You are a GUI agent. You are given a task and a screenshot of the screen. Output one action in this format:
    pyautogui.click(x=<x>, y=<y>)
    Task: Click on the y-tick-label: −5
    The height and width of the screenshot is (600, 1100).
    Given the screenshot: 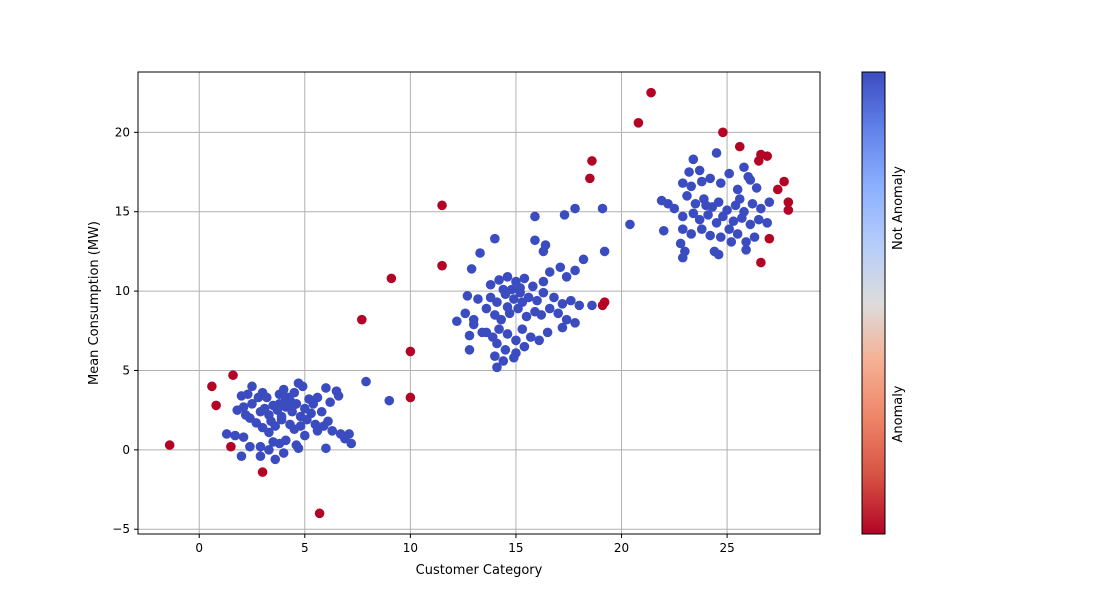 What is the action you would take?
    pyautogui.click(x=121, y=529)
    